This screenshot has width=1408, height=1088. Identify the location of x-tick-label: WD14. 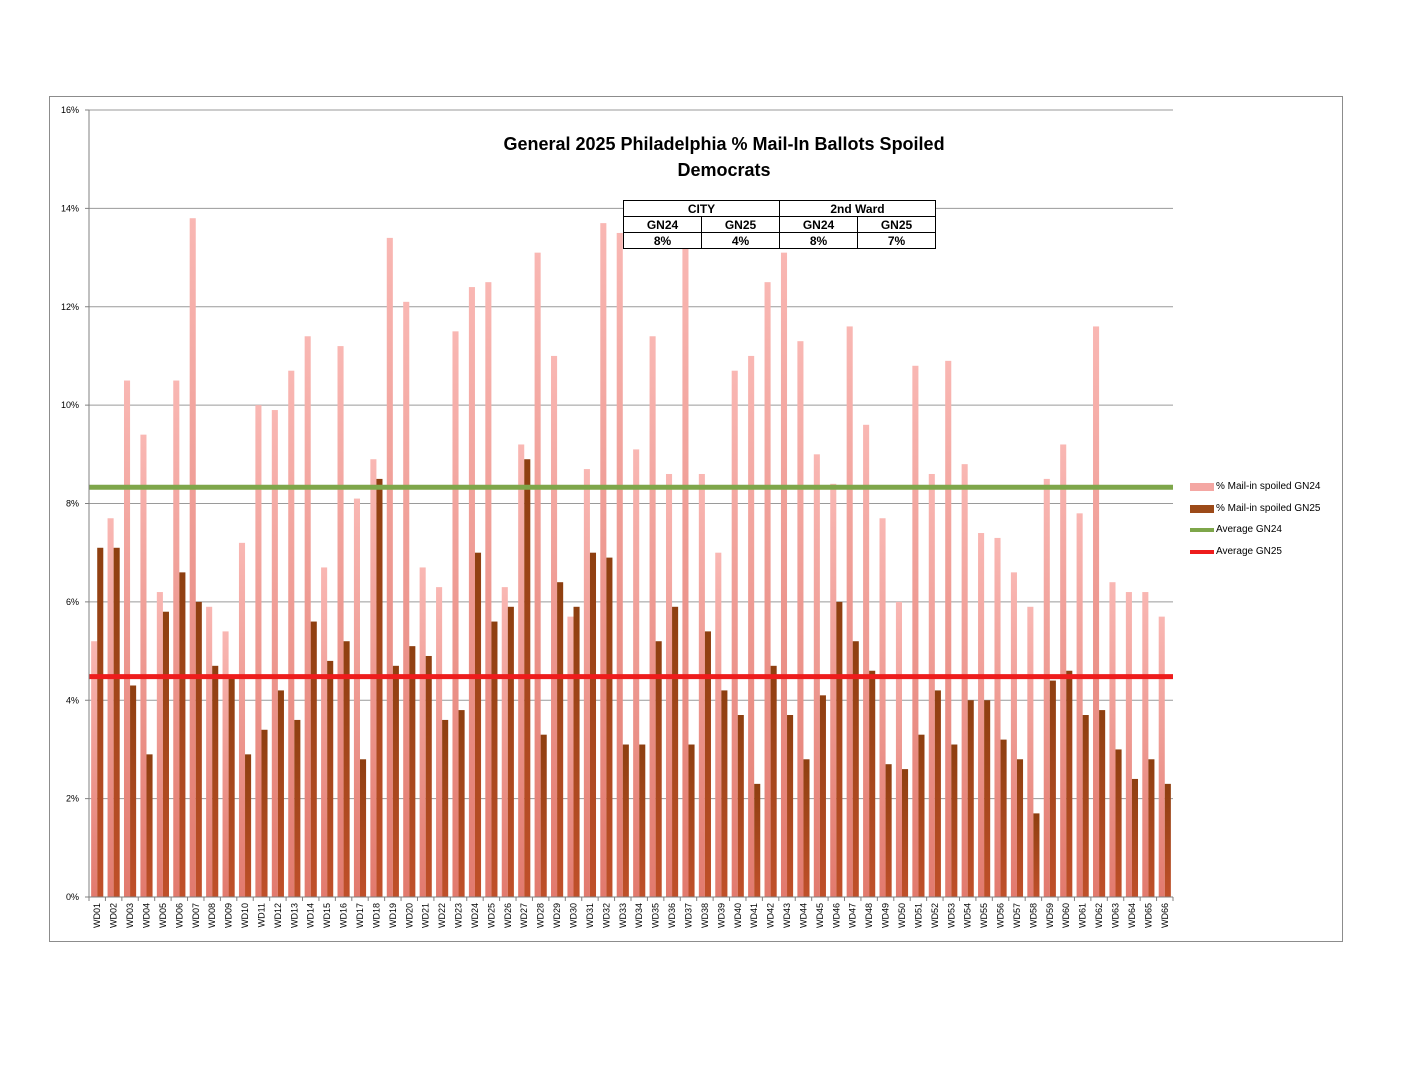
(311, 915).